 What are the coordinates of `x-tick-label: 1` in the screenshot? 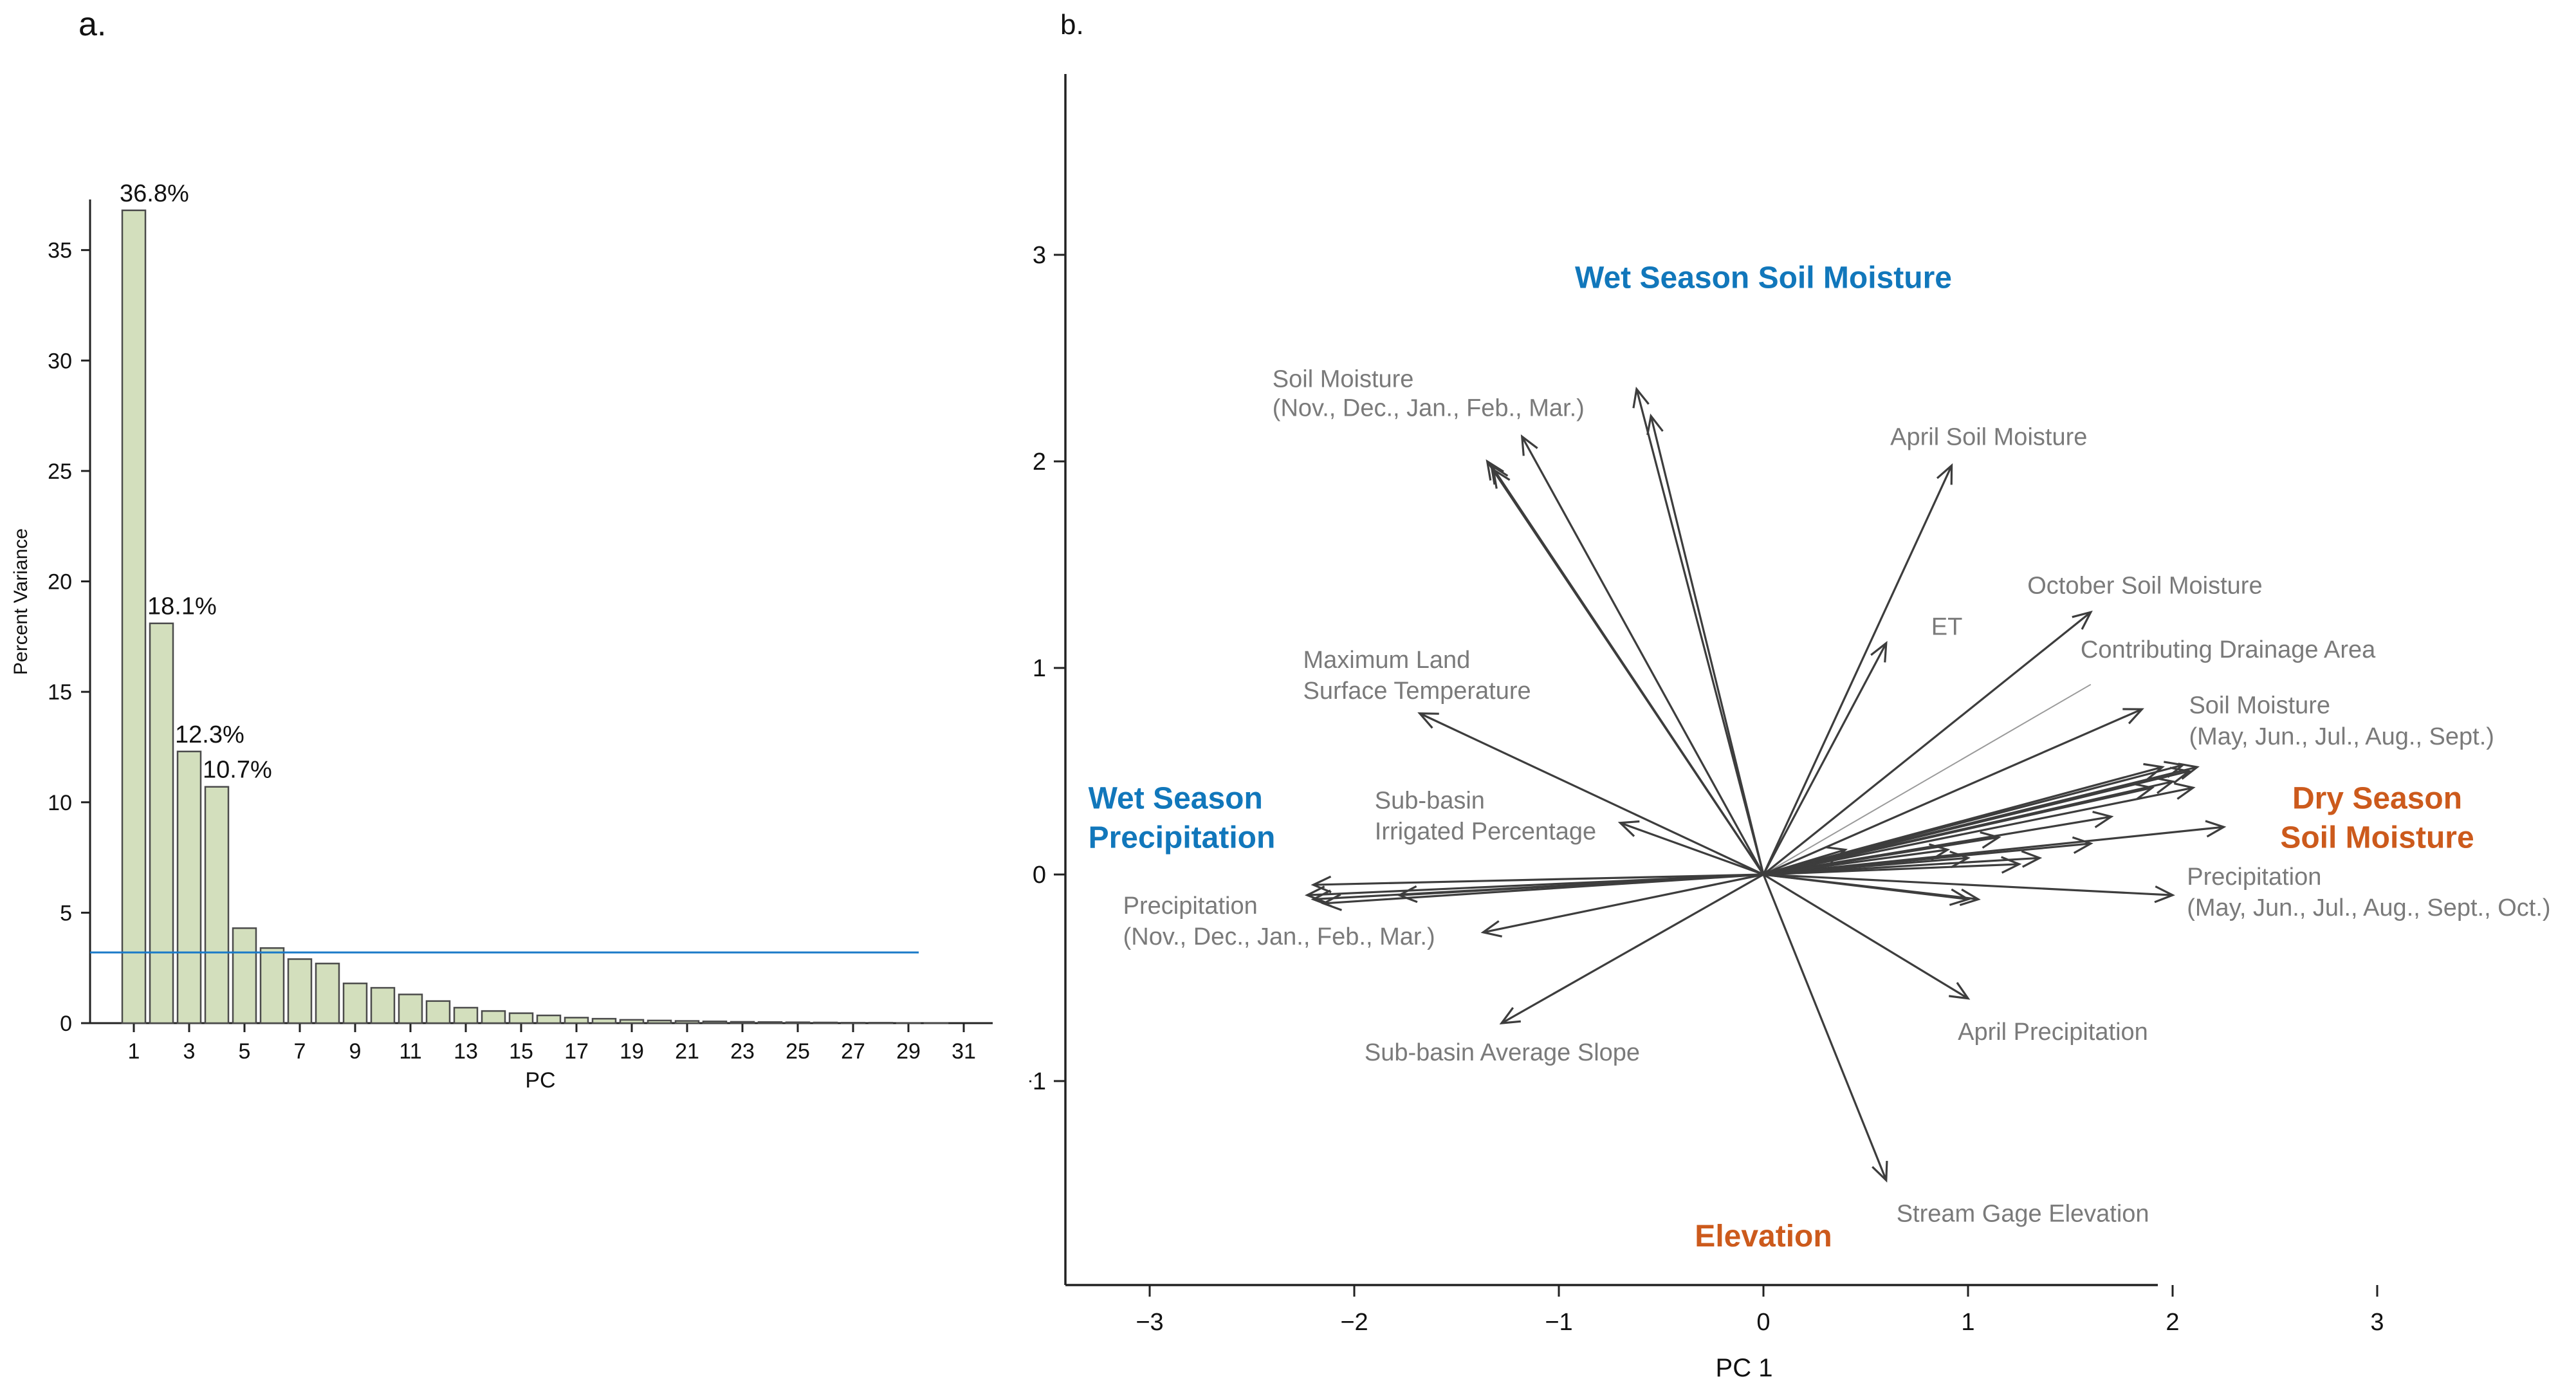 It's located at (1967, 1323).